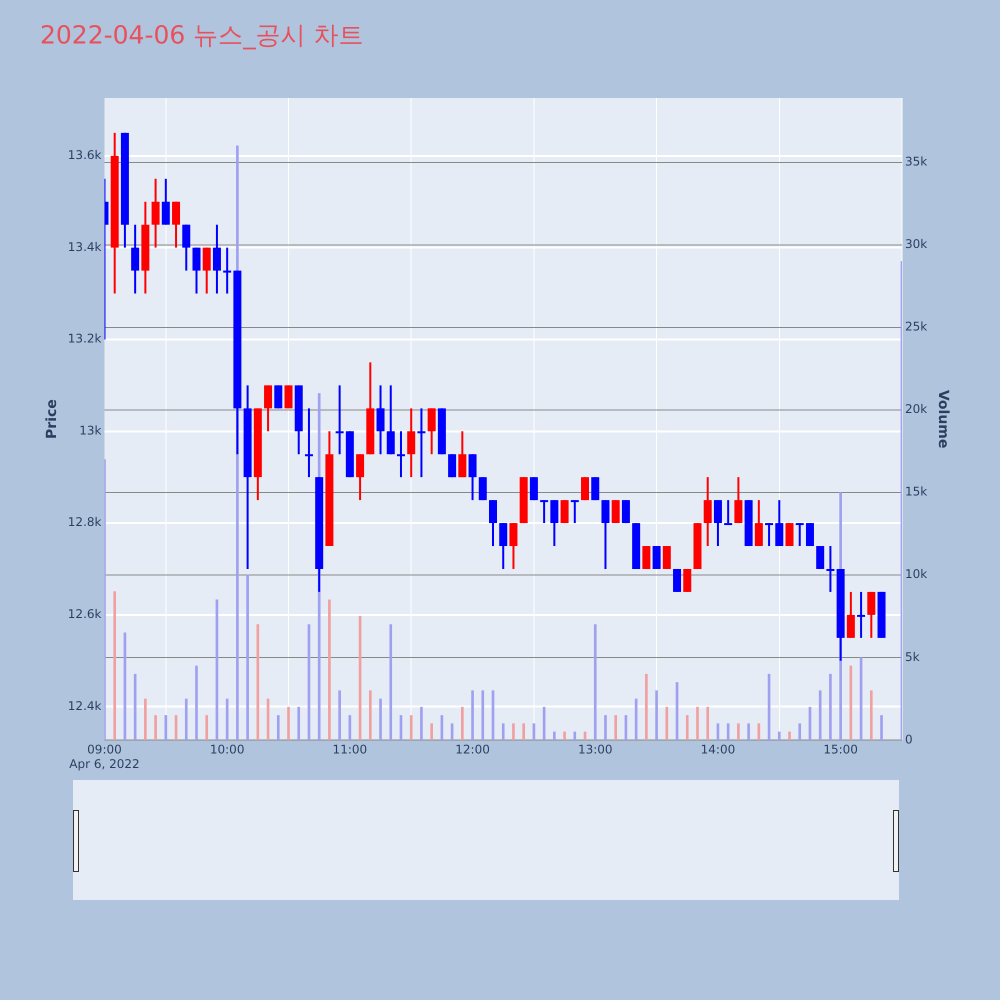  What do you see at coordinates (942, 419) in the screenshot?
I see `y2-axis-title: Volume` at bounding box center [942, 419].